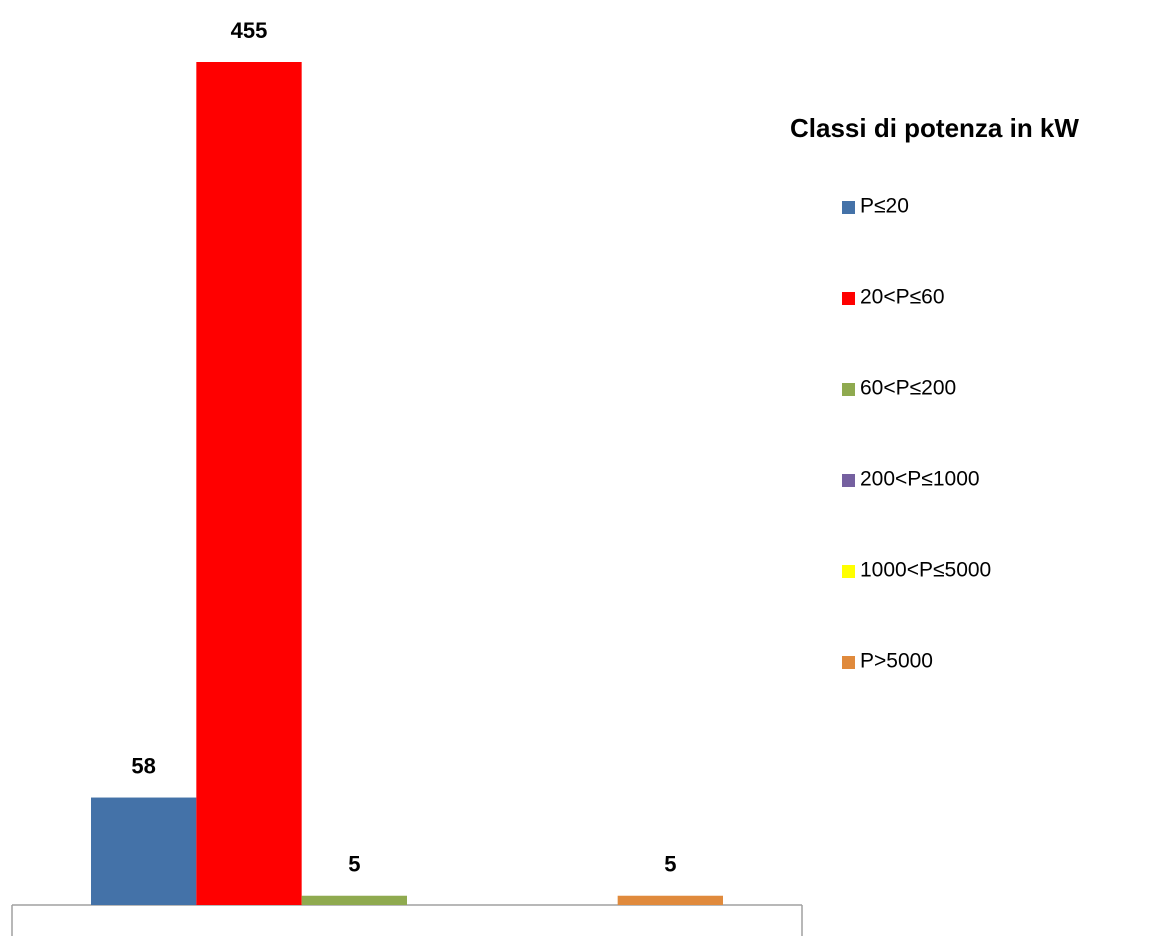  What do you see at coordinates (920, 479) in the screenshot?
I see `legend-label: 200<P≤1000` at bounding box center [920, 479].